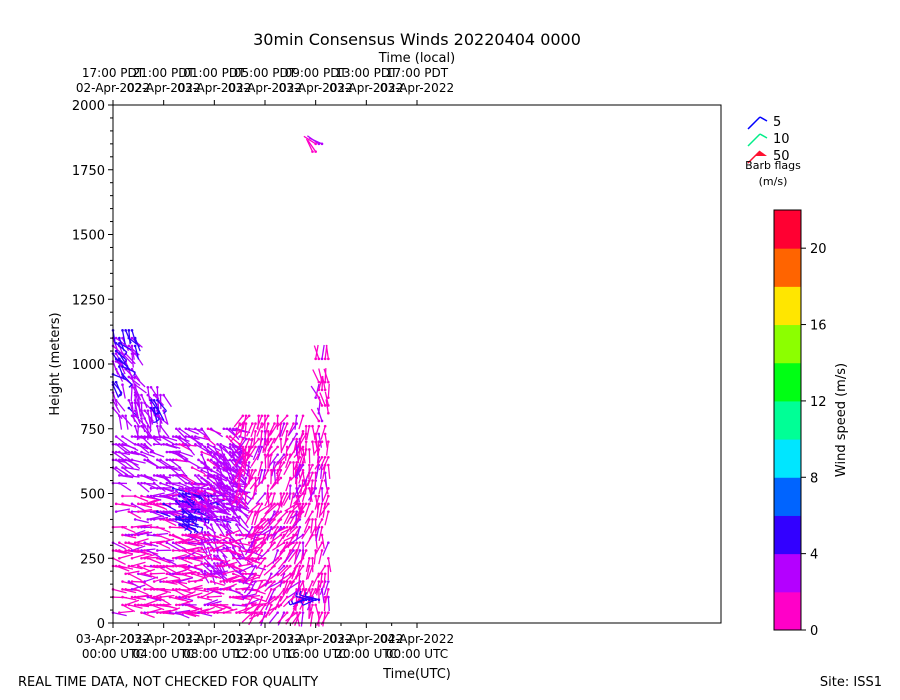 Image resolution: width=900 pixels, height=700 pixels. Describe the element at coordinates (763, 119) in the screenshot. I see `barb-legend-flag` at that location.